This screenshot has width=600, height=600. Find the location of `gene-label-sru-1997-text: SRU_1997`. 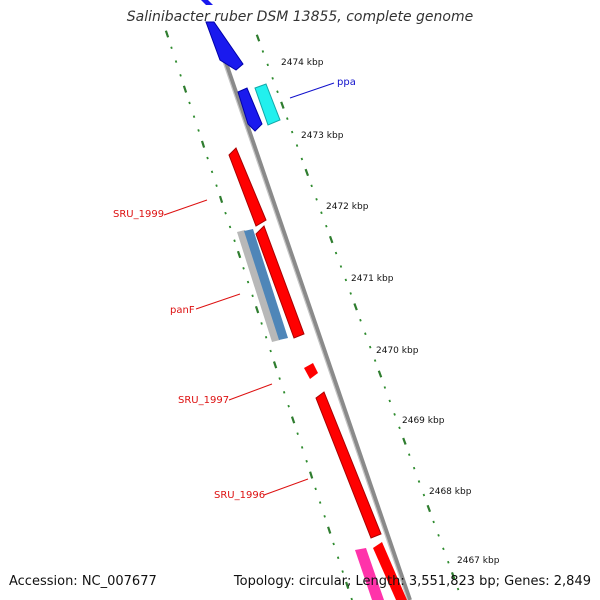

gene-label-sru-1997-text: SRU_1997 is located at coordinates (203, 400).